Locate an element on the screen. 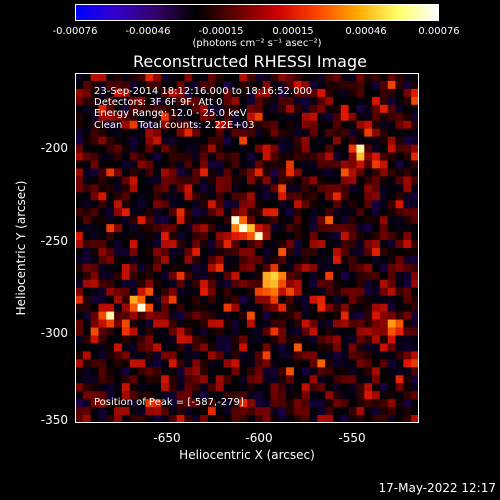 The width and height of the screenshot is (500, 500). y-tick-label: -200 is located at coordinates (54, 148).